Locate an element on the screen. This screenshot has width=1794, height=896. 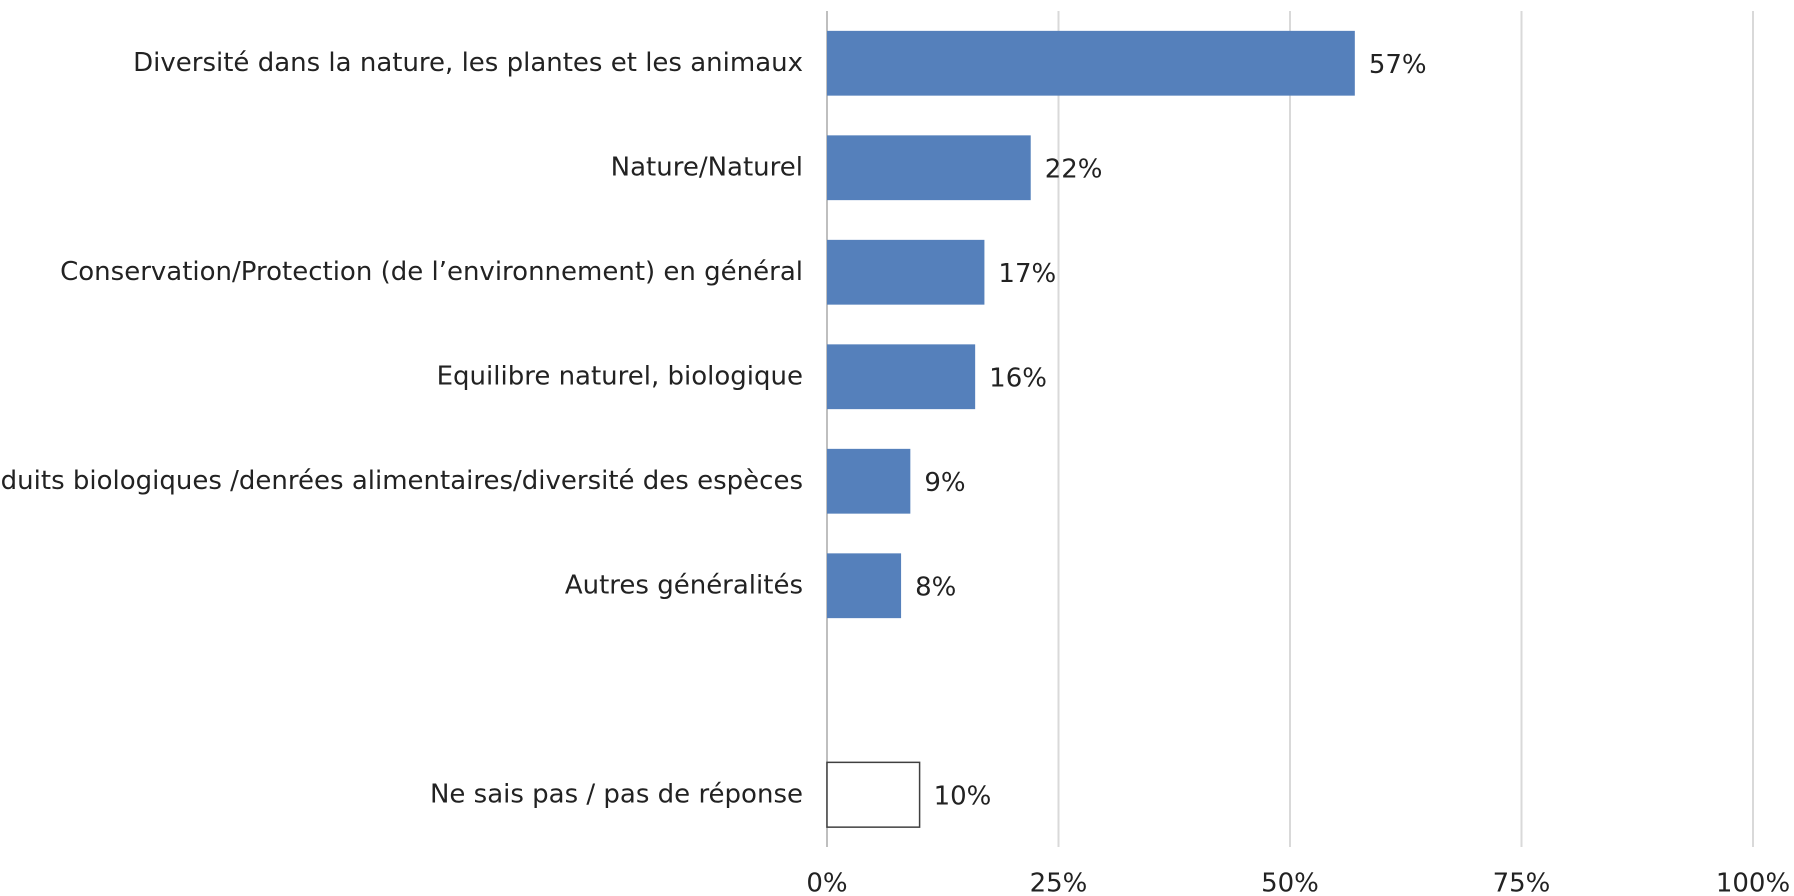
y-tick-label: Nature/Naturel is located at coordinates (707, 167).